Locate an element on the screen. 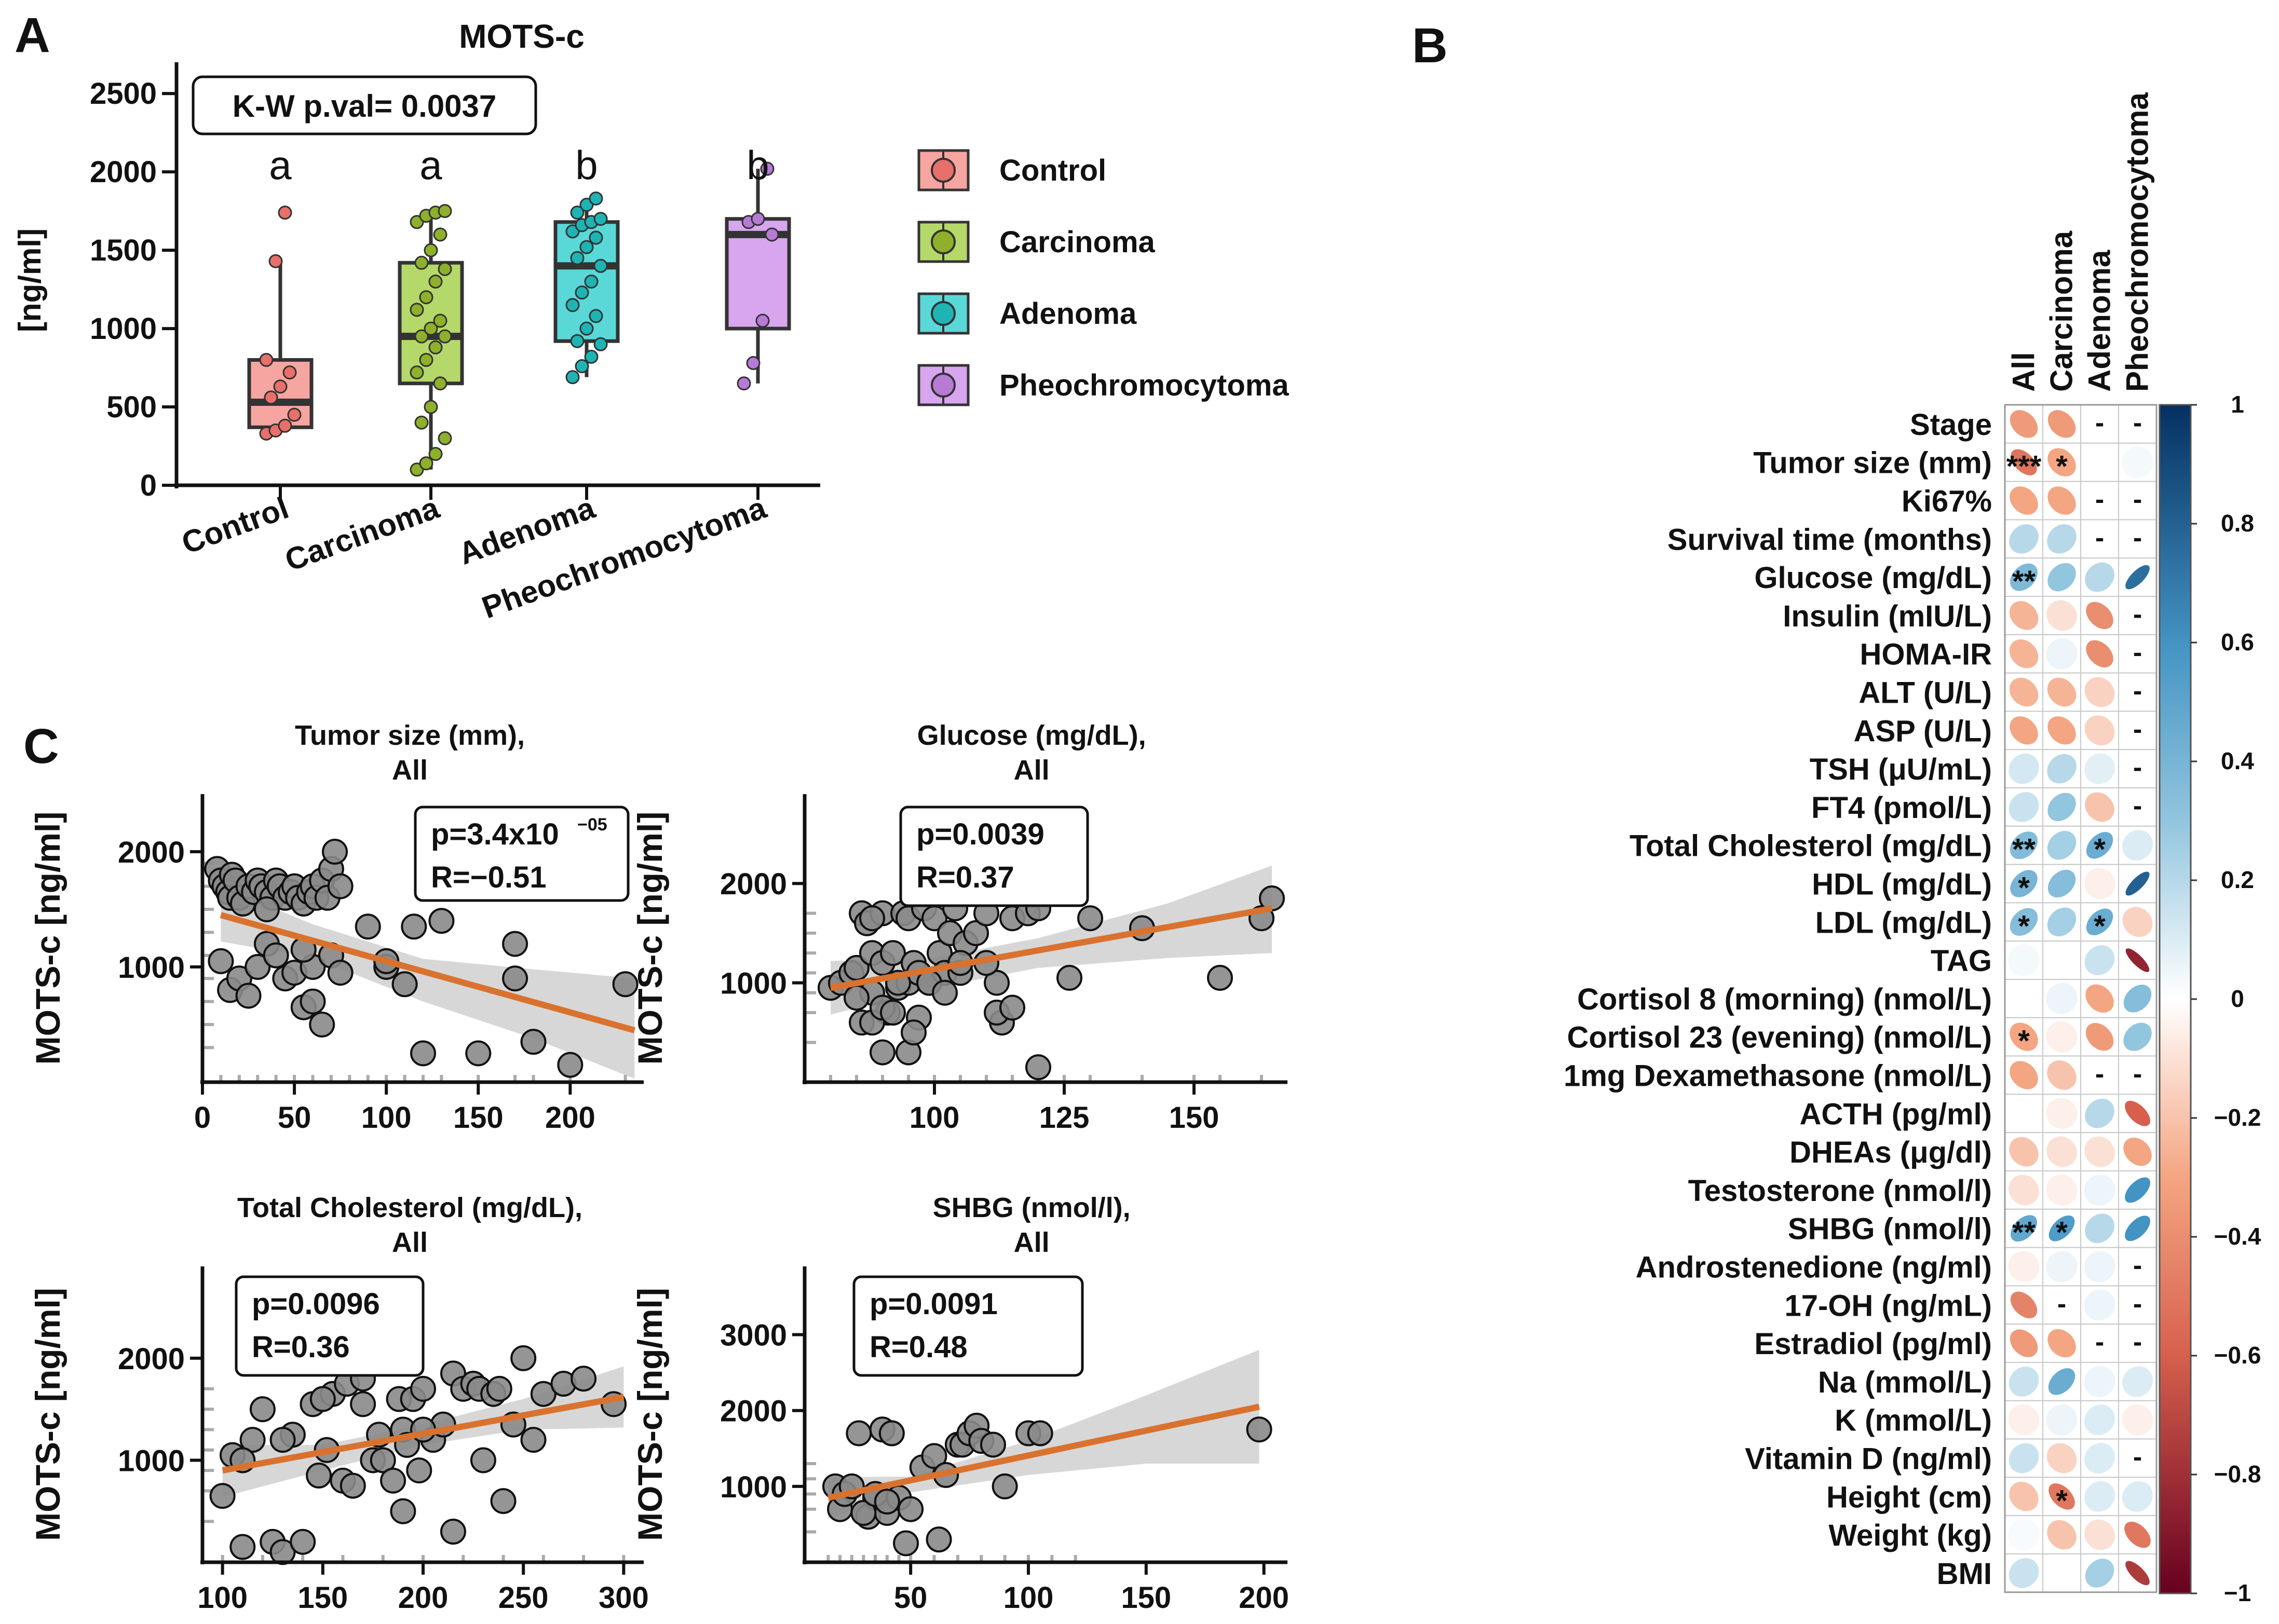  colorbar is located at coordinates (2175, 999).